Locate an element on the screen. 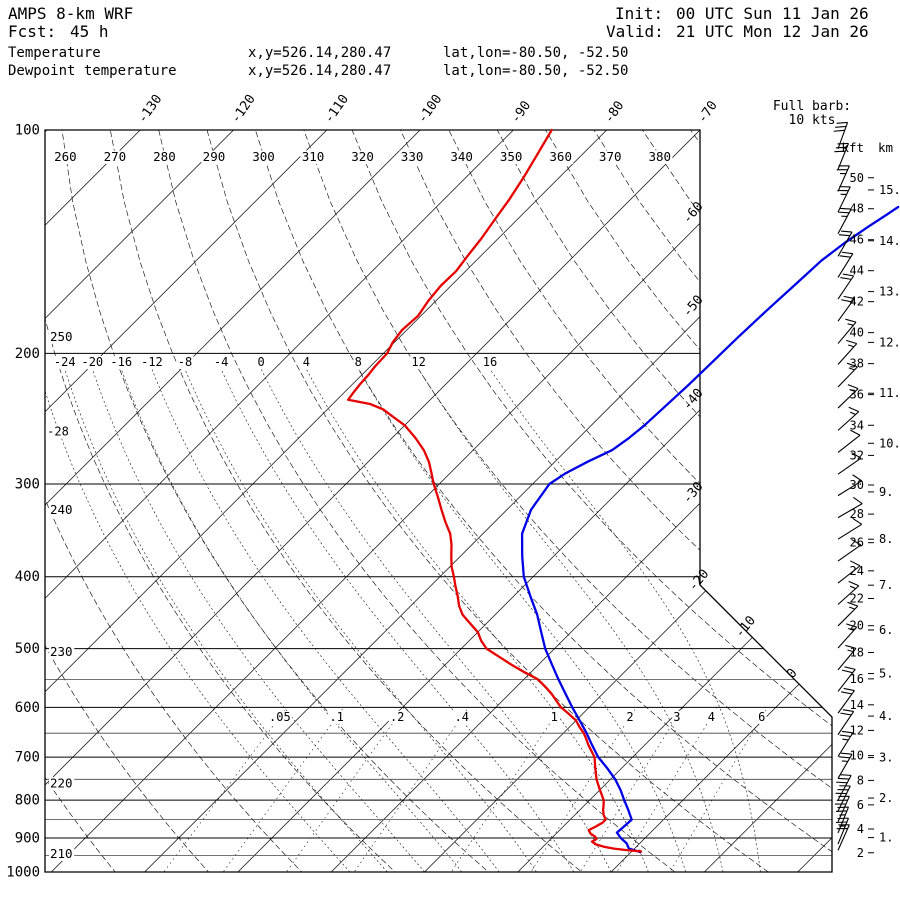 This screenshot has height=900, width=900. svg-text: 14 is located at coordinates (857, 705).